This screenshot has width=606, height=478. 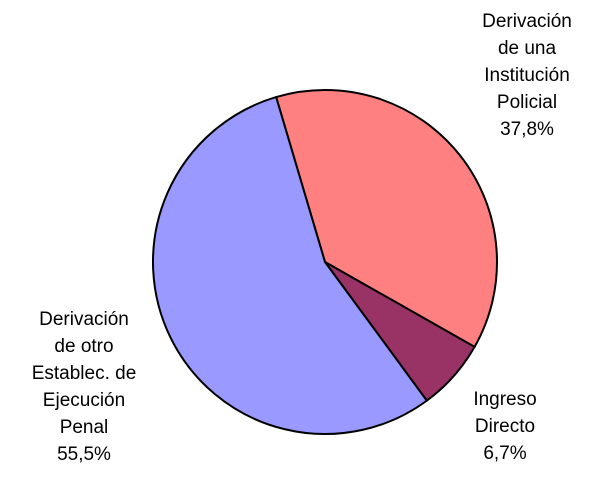 What do you see at coordinates (527, 102) in the screenshot?
I see `slice-label: Policial` at bounding box center [527, 102].